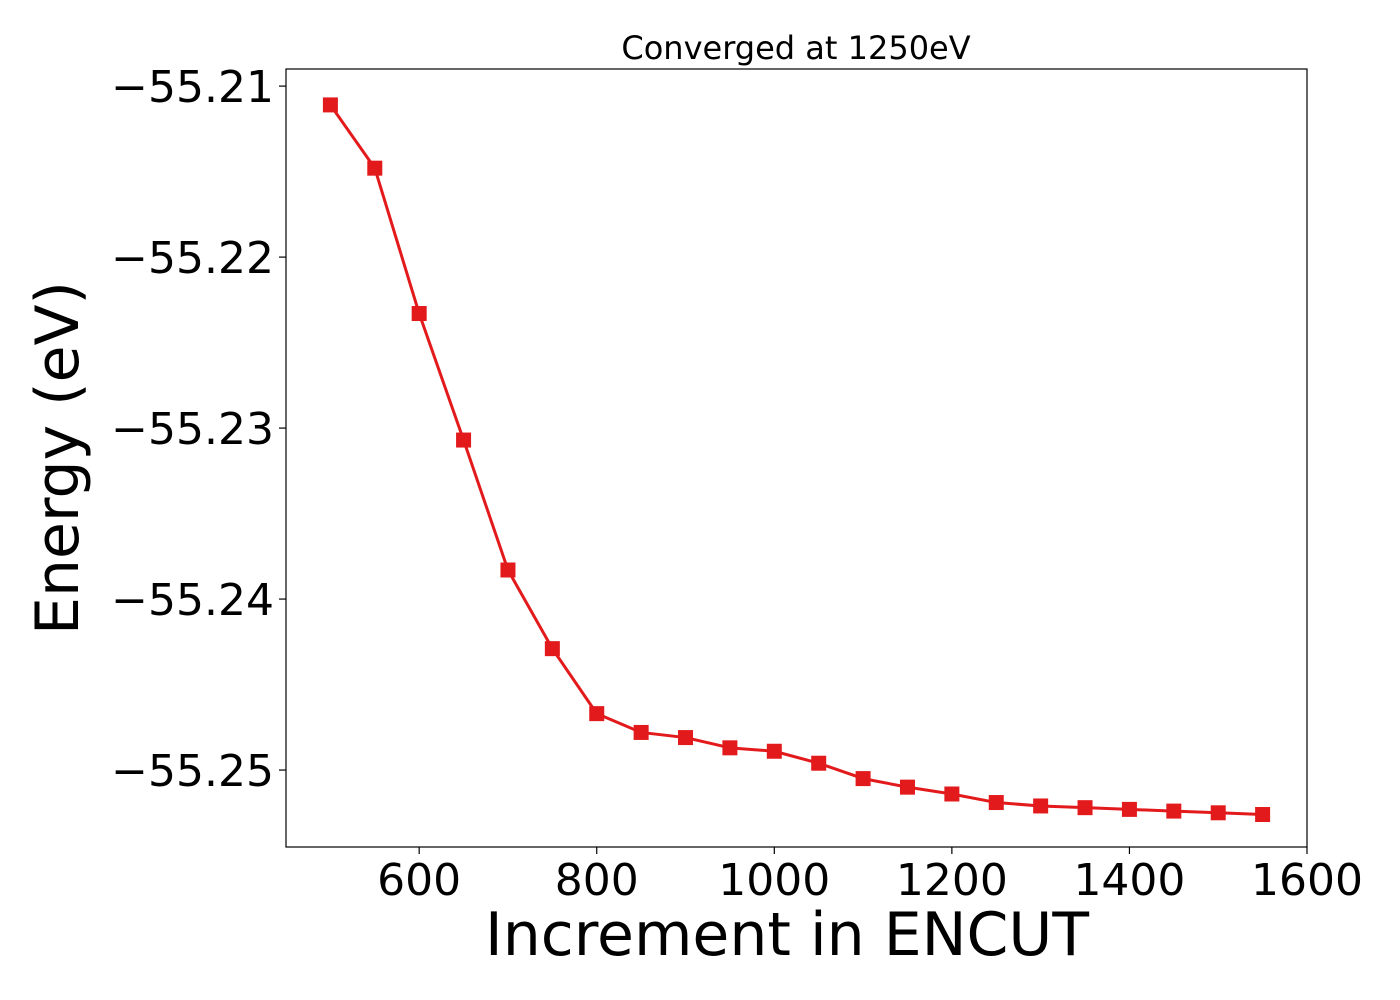 This screenshot has width=1400, height=1000. Describe the element at coordinates (597, 880) in the screenshot. I see `x-tick-label: 800` at that location.